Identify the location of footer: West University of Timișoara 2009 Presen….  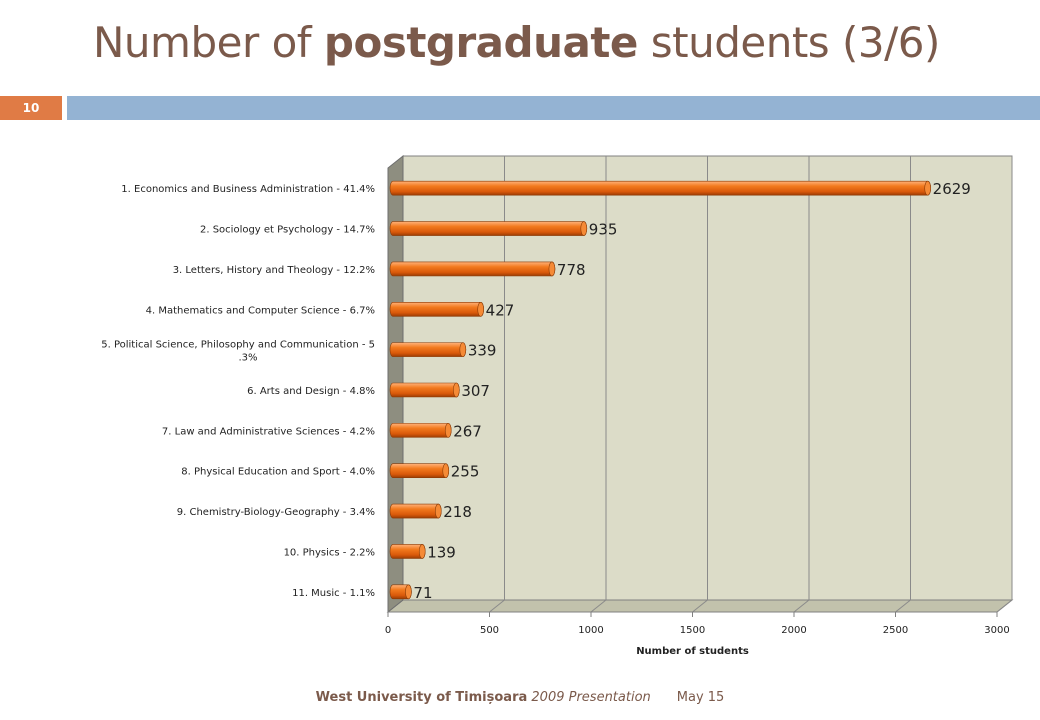
(520, 697).